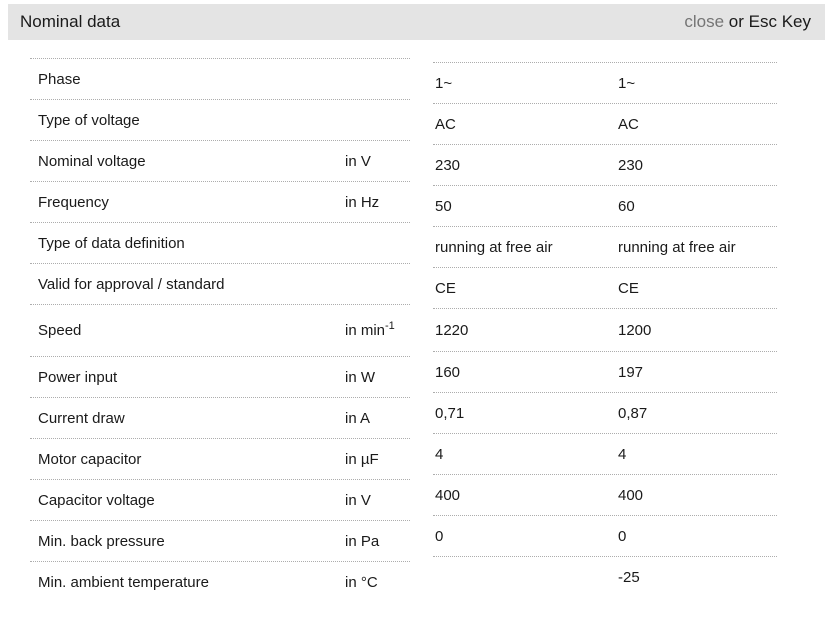  I want to click on table-row-label: Frequency in Hz, so click(220, 201).